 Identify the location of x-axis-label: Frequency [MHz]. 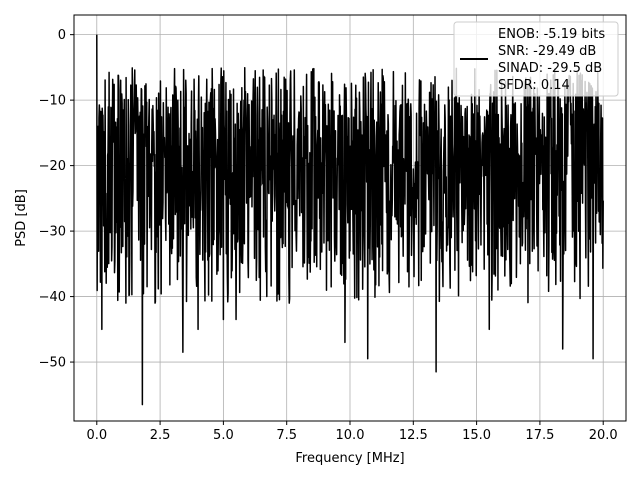
(349, 458).